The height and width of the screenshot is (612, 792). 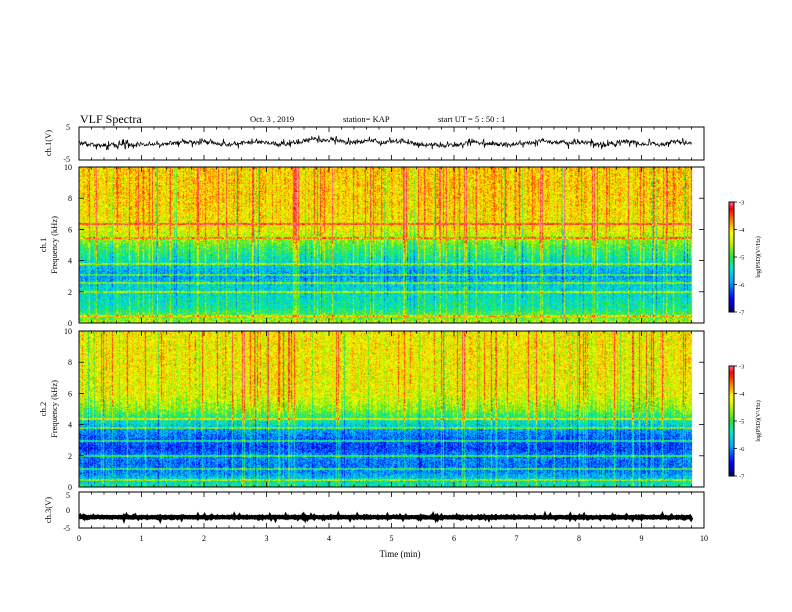 I want to click on ch1-colorbar-ticks: -3 -4 -5 -6 -7, so click(x=739, y=258).